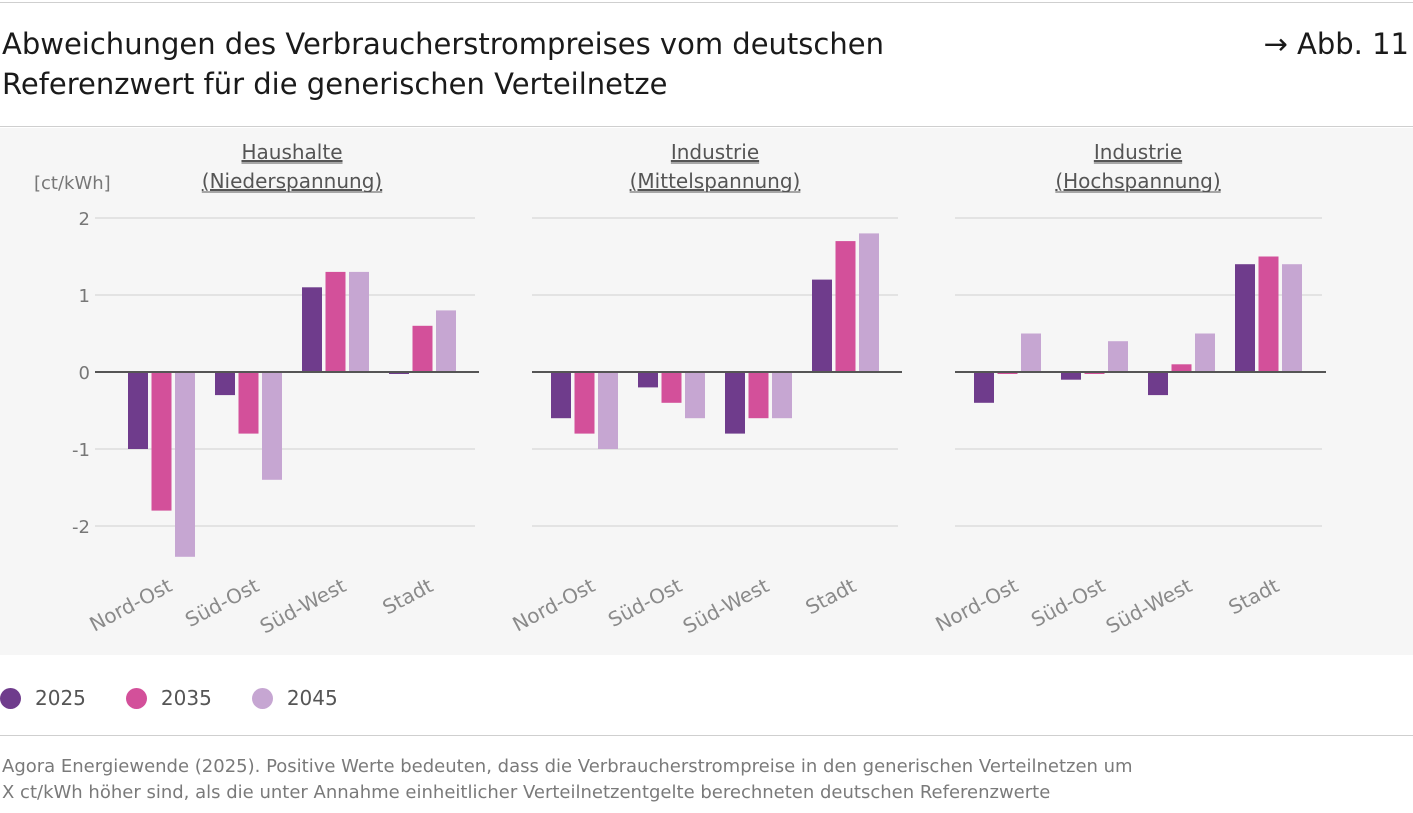 This screenshot has height=813, width=1413. What do you see at coordinates (706, 735) in the screenshot?
I see `source-divider` at bounding box center [706, 735].